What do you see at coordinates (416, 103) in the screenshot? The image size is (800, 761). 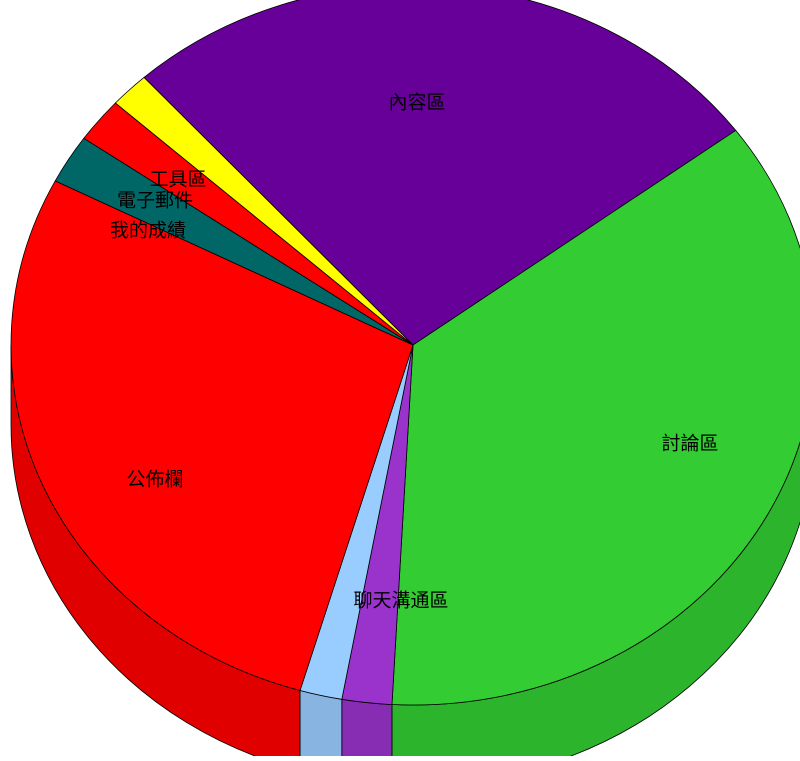 I see `pie-slice-1-label: 內容區` at bounding box center [416, 103].